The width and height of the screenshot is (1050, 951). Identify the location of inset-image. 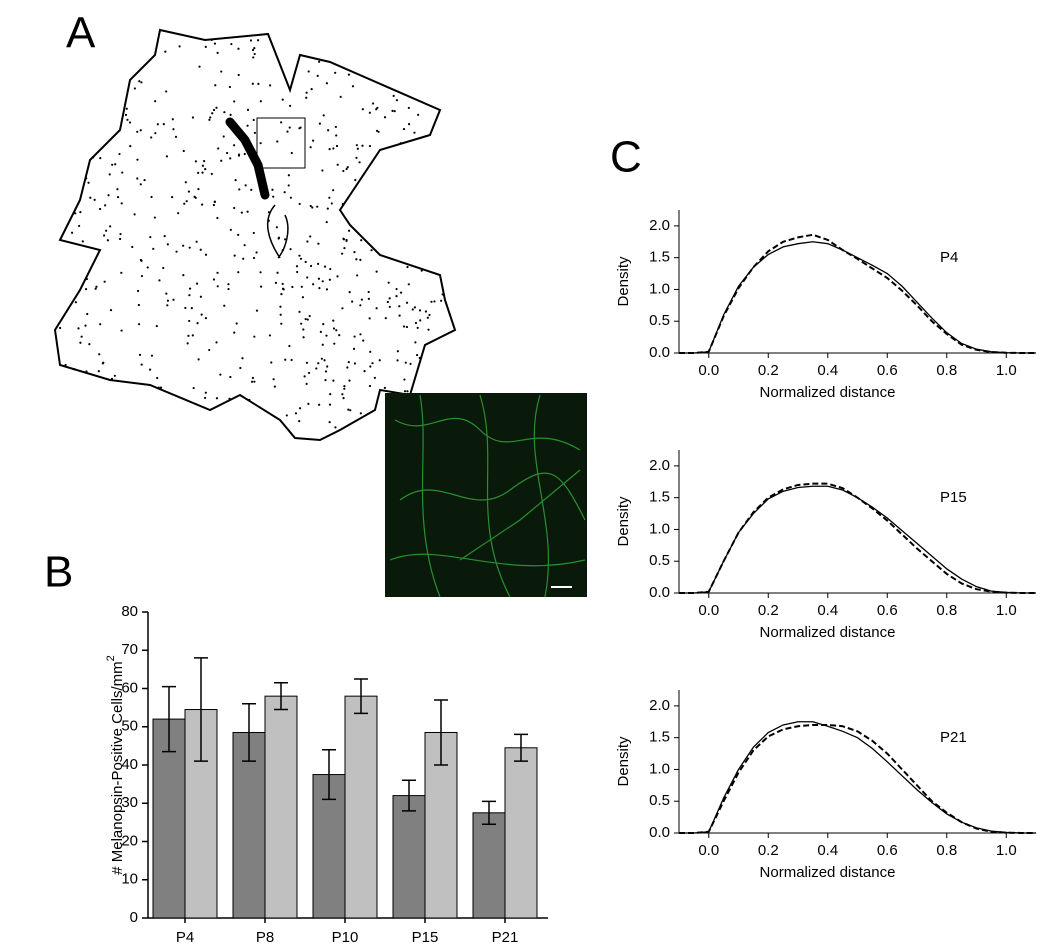
(486, 495).